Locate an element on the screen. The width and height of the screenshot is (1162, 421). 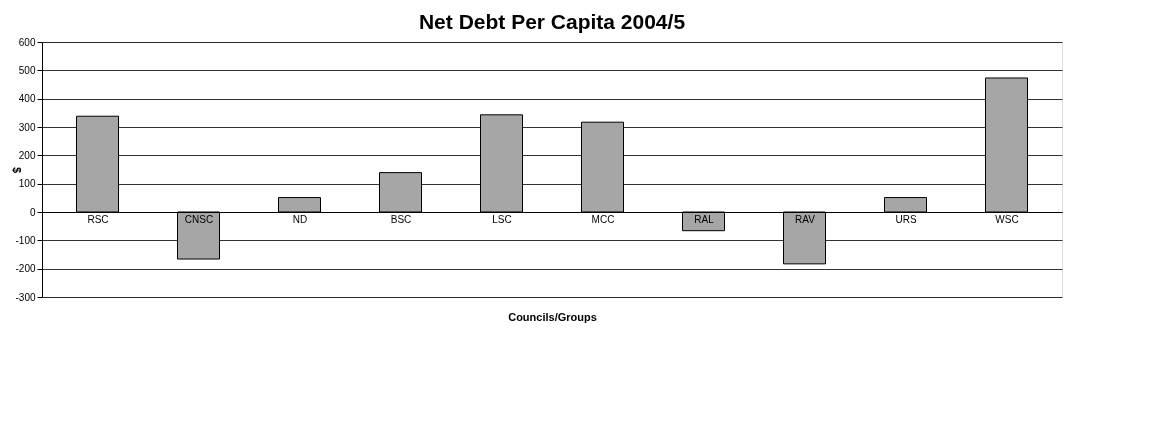
x-axis-title: Councils/Groups is located at coordinates (552, 316).